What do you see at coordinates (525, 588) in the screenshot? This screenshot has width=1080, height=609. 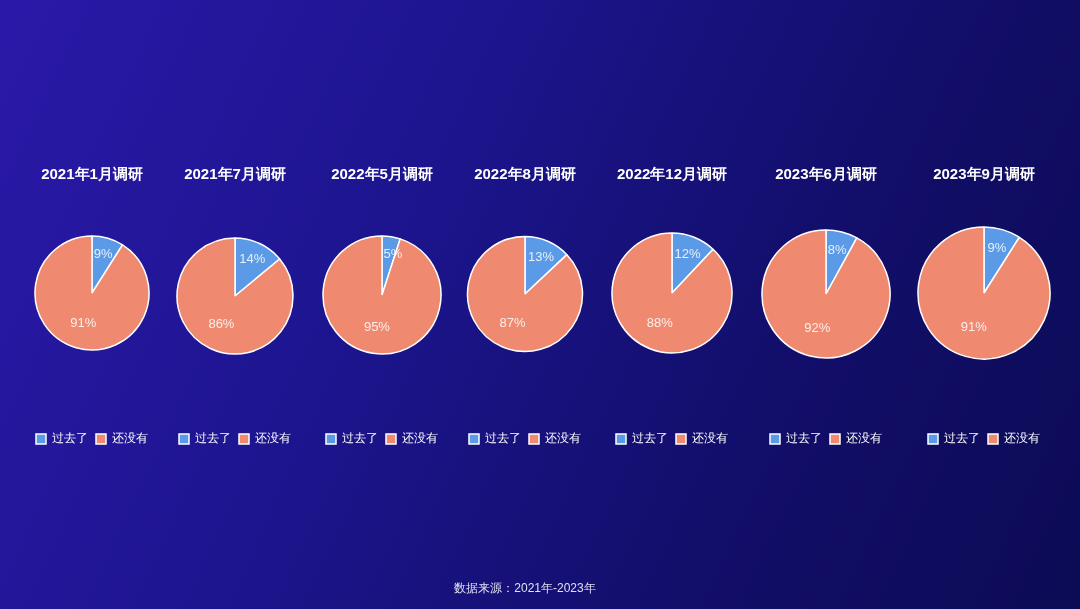 I see `source-note: 数据来源：2021年-2023年` at bounding box center [525, 588].